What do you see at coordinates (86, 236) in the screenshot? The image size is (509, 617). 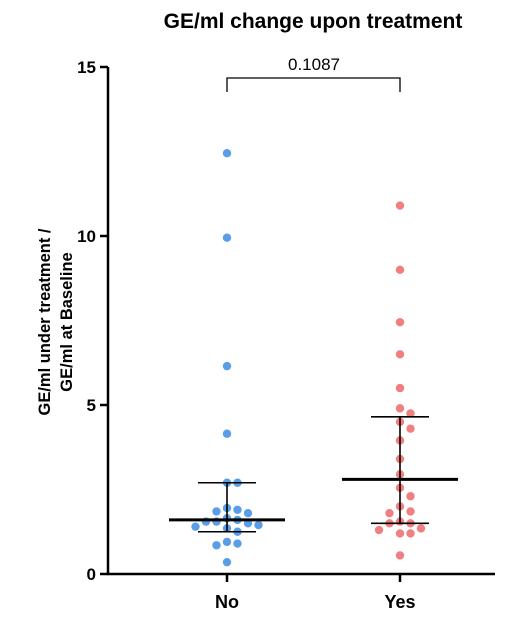 I see `y-tick-label: 10` at bounding box center [86, 236].